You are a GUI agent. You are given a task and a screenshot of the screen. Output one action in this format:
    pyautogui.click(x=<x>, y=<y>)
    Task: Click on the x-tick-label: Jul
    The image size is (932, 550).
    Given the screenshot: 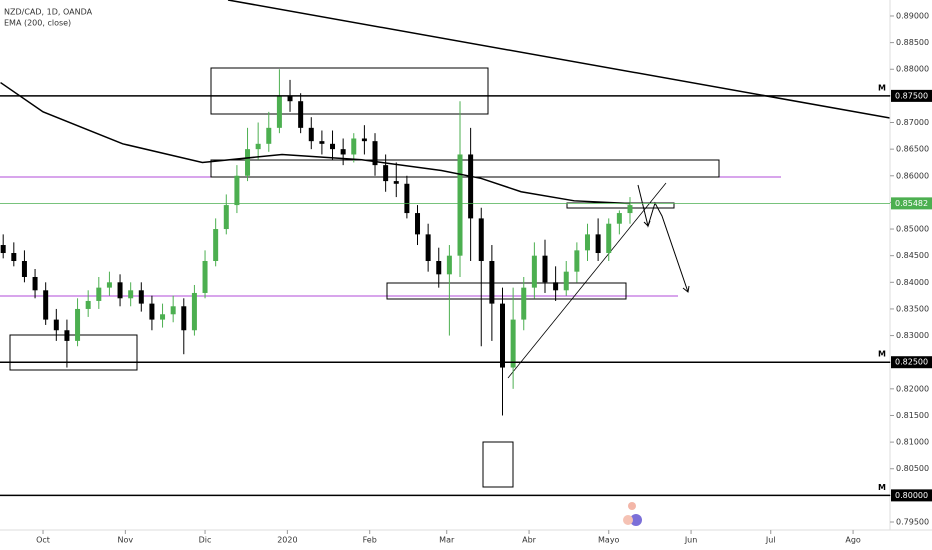 What is the action you would take?
    pyautogui.click(x=770, y=540)
    